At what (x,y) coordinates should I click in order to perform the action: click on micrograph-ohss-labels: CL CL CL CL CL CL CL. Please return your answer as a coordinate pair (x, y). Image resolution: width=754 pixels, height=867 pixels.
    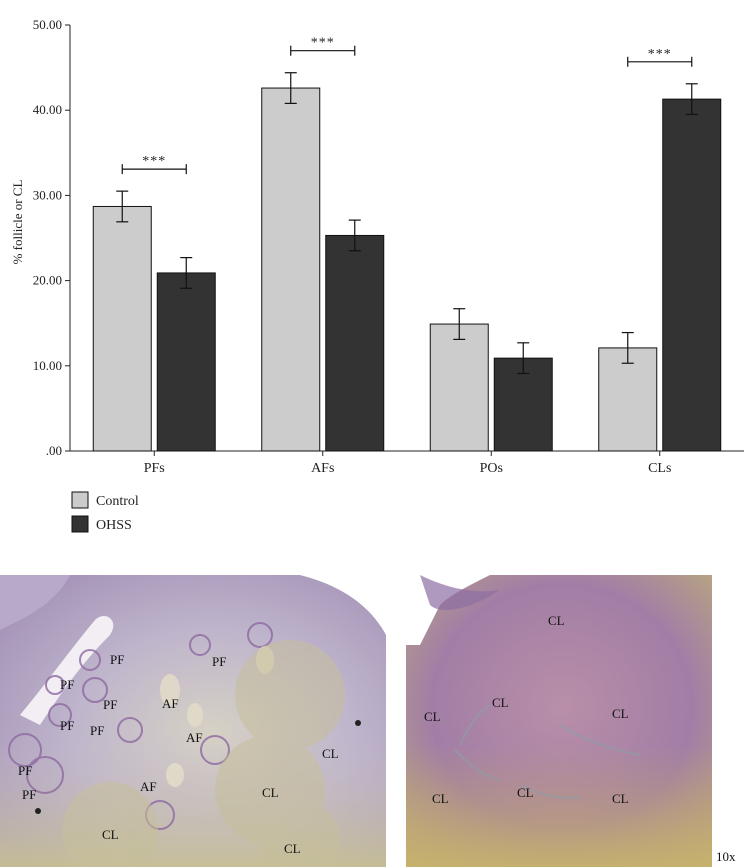
    Looking at the image, I should click on (526, 709).